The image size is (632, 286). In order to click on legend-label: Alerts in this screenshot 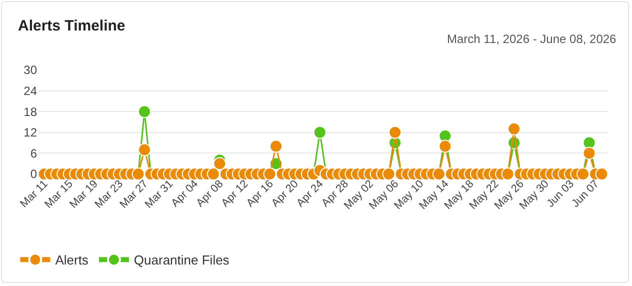, I will do `click(72, 260)`.